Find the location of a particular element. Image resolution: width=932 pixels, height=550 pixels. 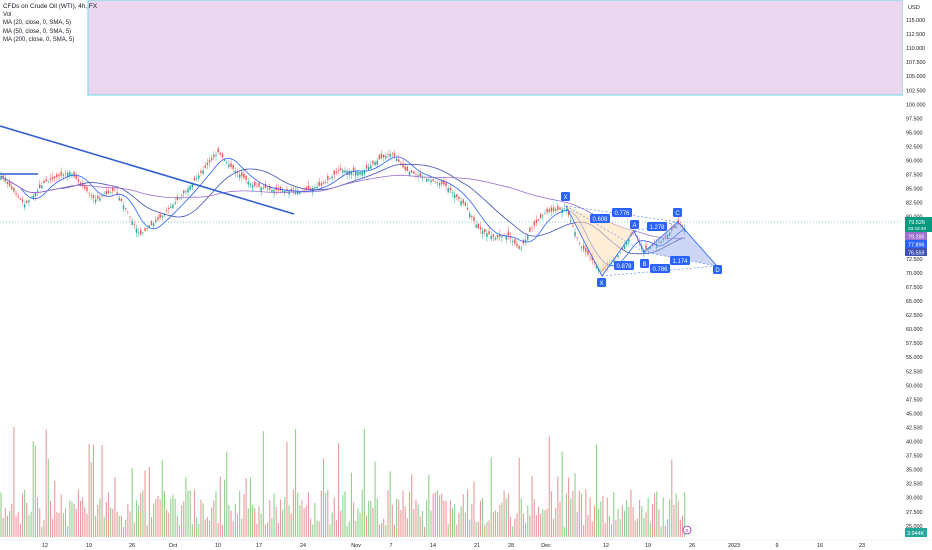

ma50-line is located at coordinates (342, 209).